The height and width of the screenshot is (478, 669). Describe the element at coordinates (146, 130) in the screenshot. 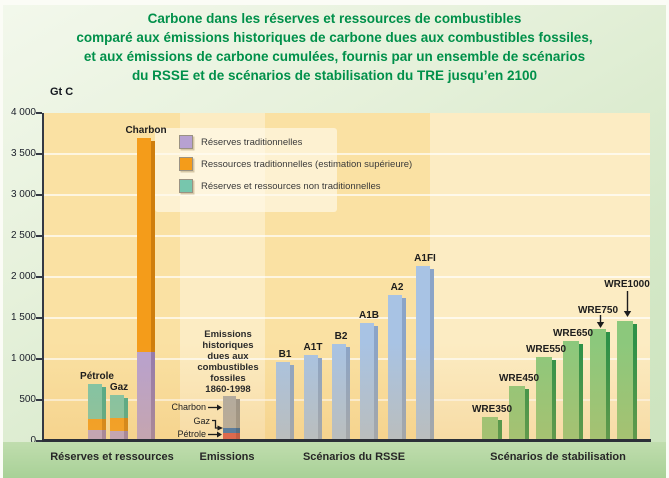

I see `bar-label-charbon: Charbon` at that location.